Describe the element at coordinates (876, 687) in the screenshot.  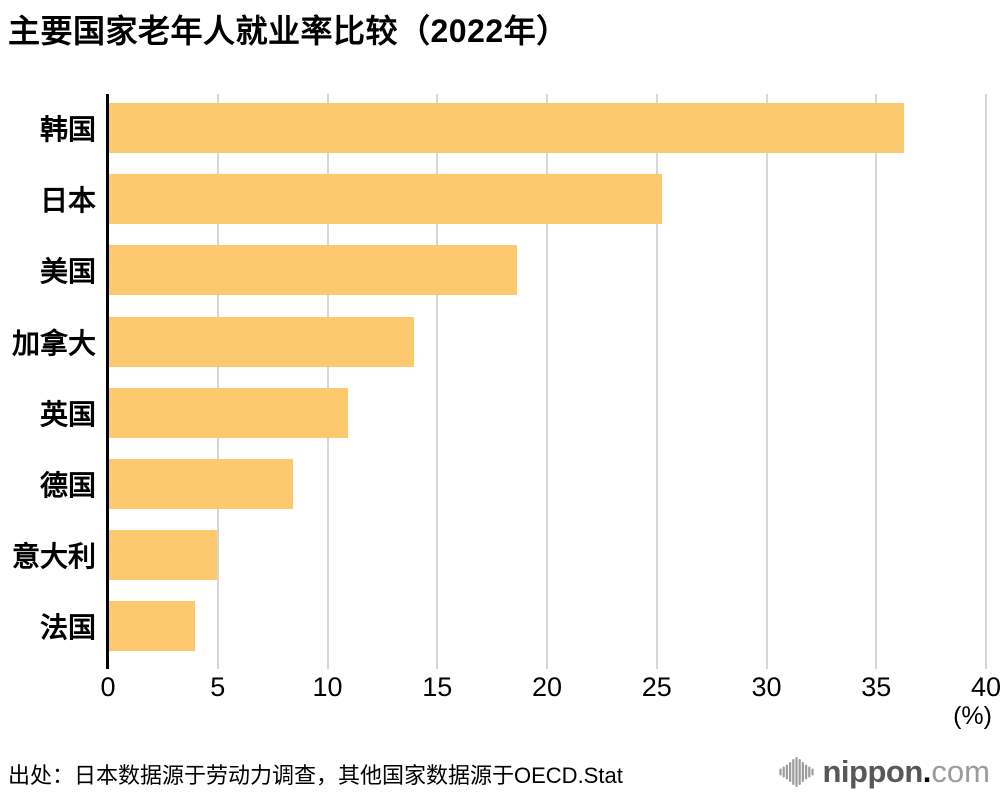
I see `x-tick-label-35: 35` at that location.